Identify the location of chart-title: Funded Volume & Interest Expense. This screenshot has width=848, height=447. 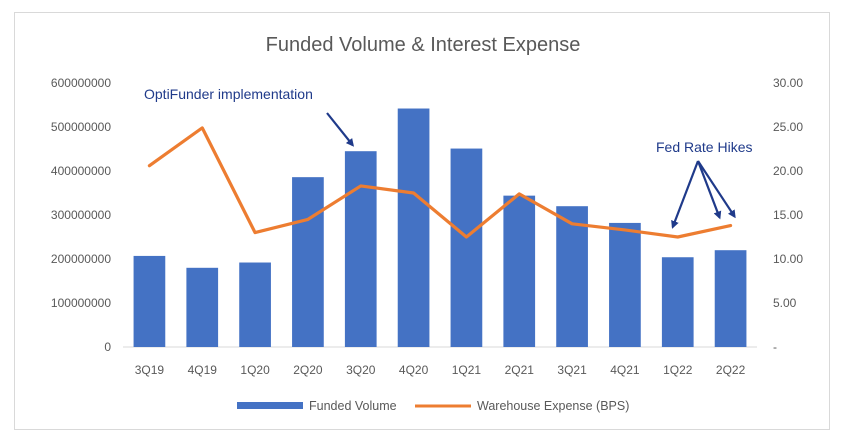
(423, 45).